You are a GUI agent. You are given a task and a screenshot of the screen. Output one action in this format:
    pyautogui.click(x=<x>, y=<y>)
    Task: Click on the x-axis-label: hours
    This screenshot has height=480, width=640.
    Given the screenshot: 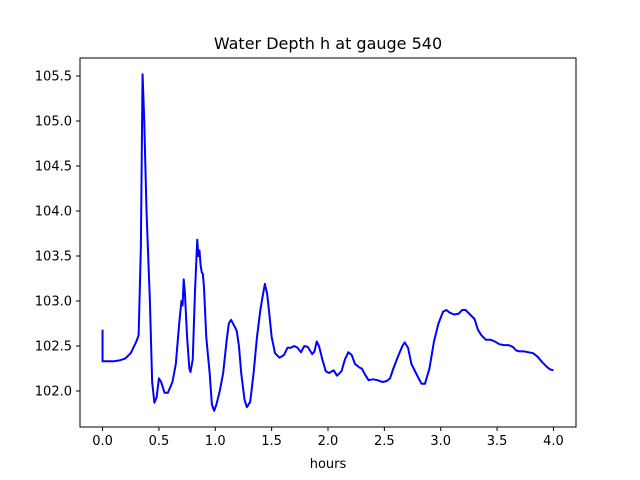 What is the action you would take?
    pyautogui.click(x=328, y=464)
    